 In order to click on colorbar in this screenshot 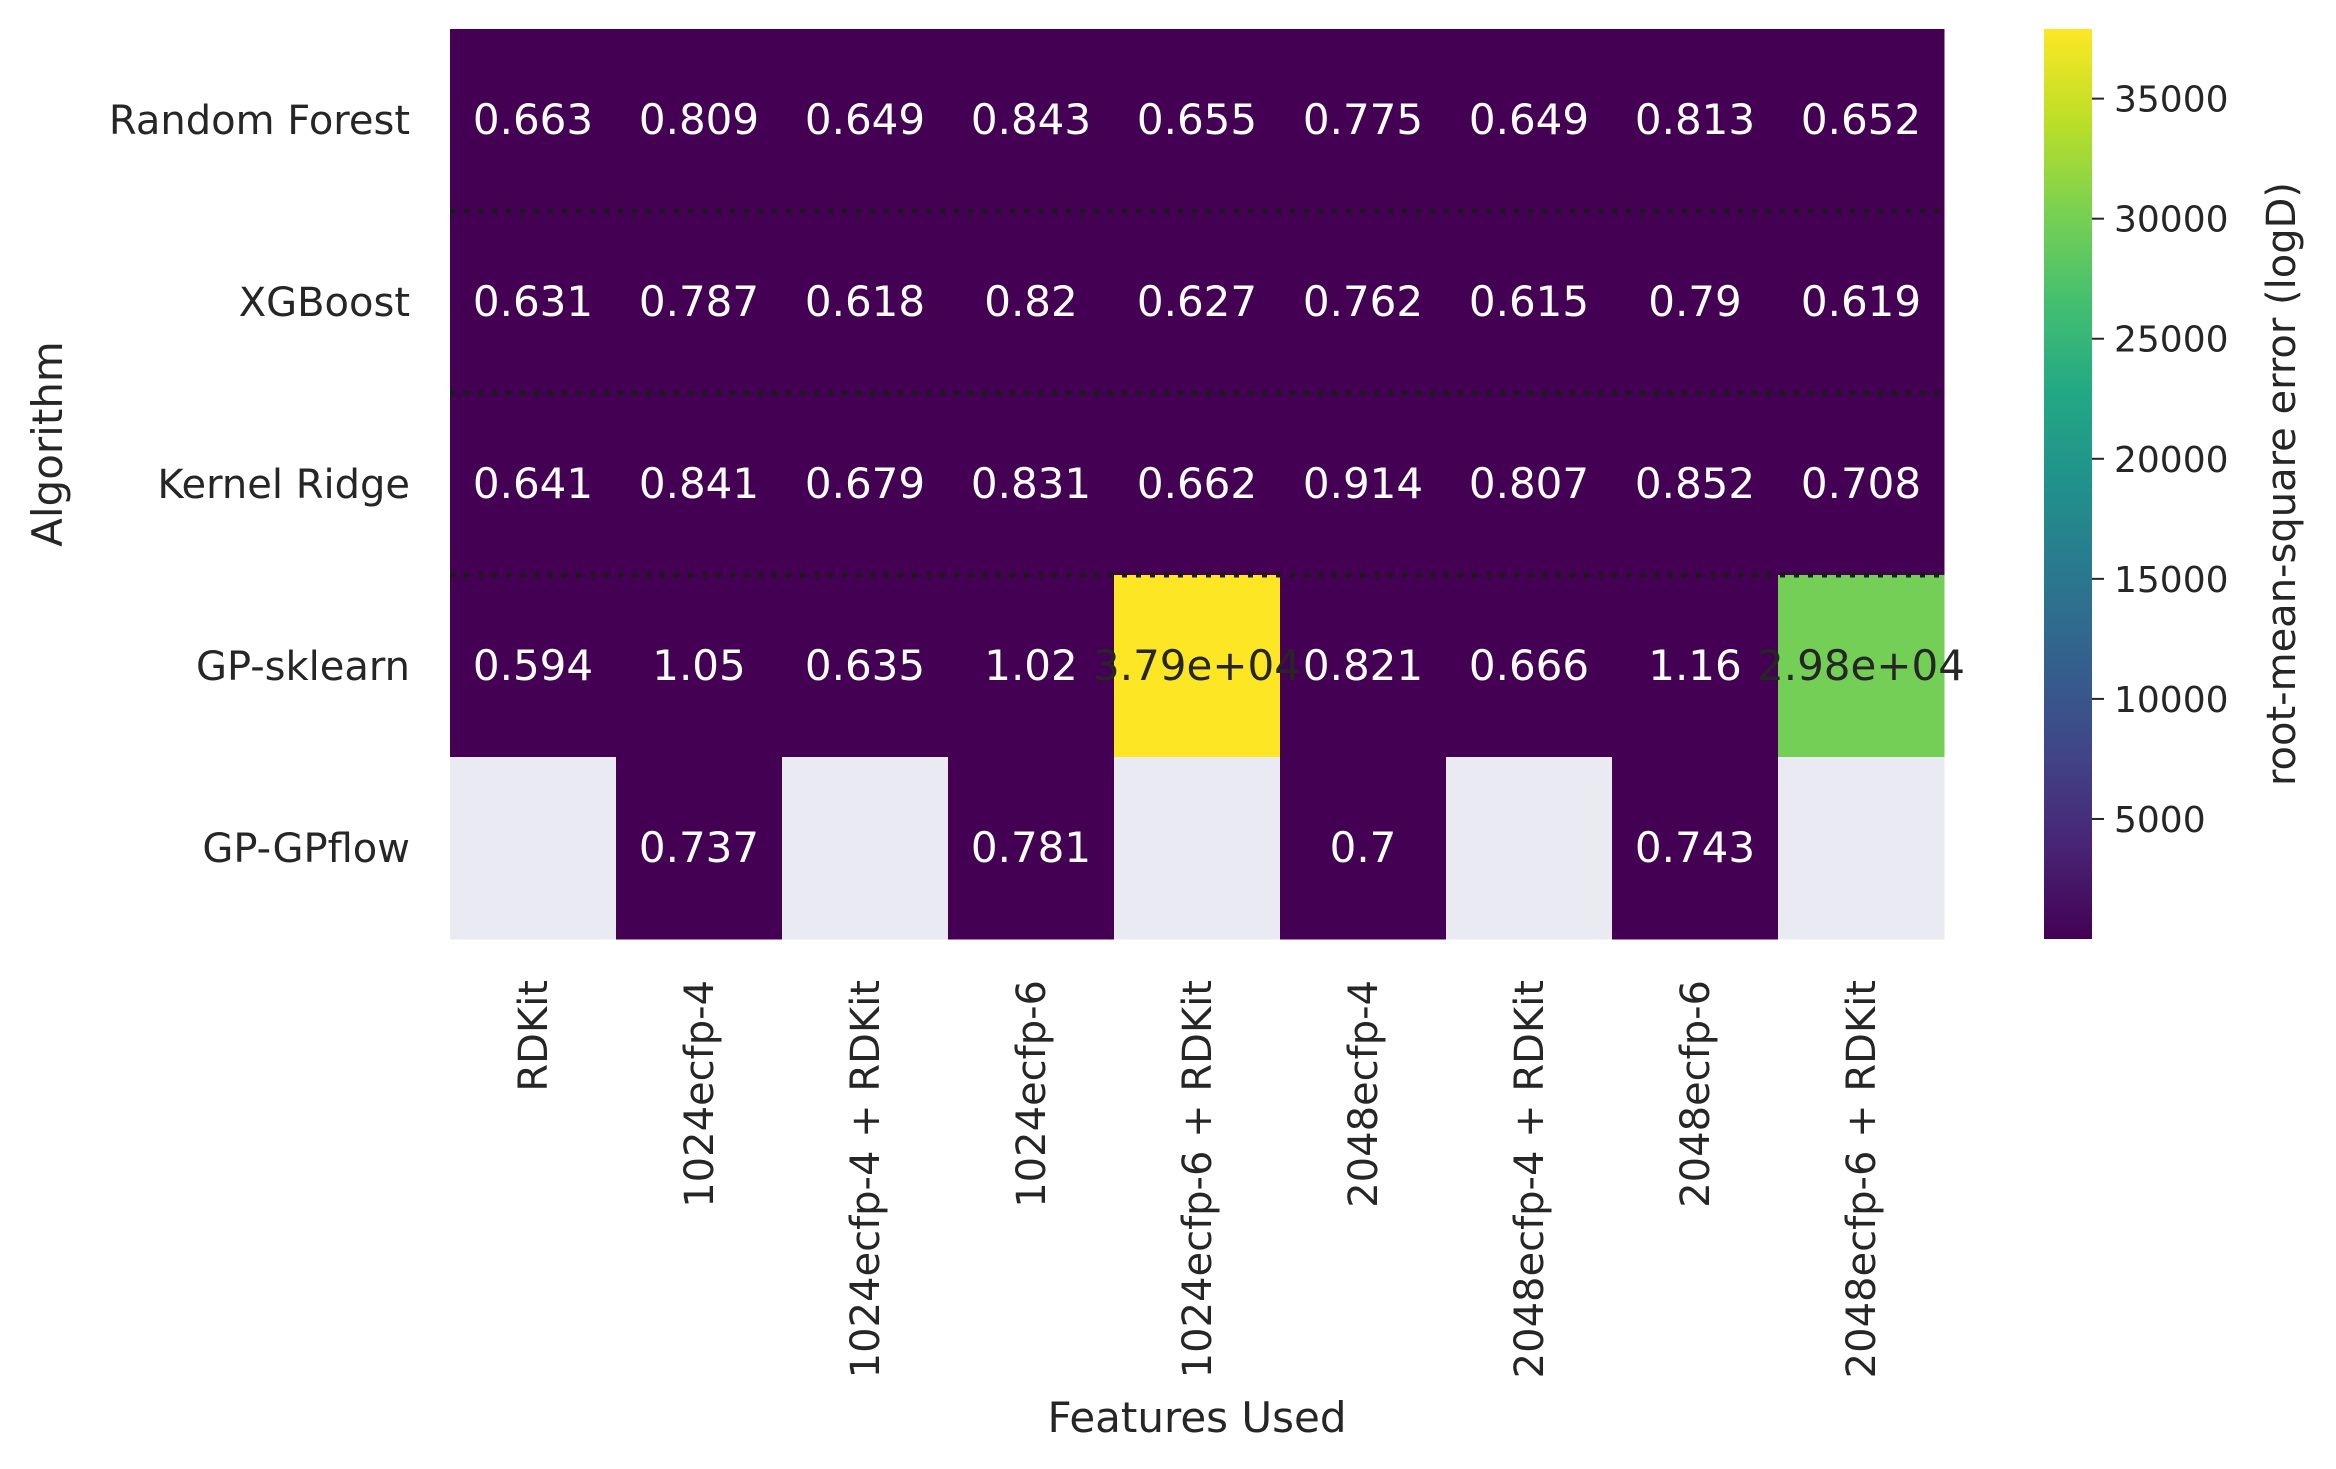, I will do `click(2068, 484)`.